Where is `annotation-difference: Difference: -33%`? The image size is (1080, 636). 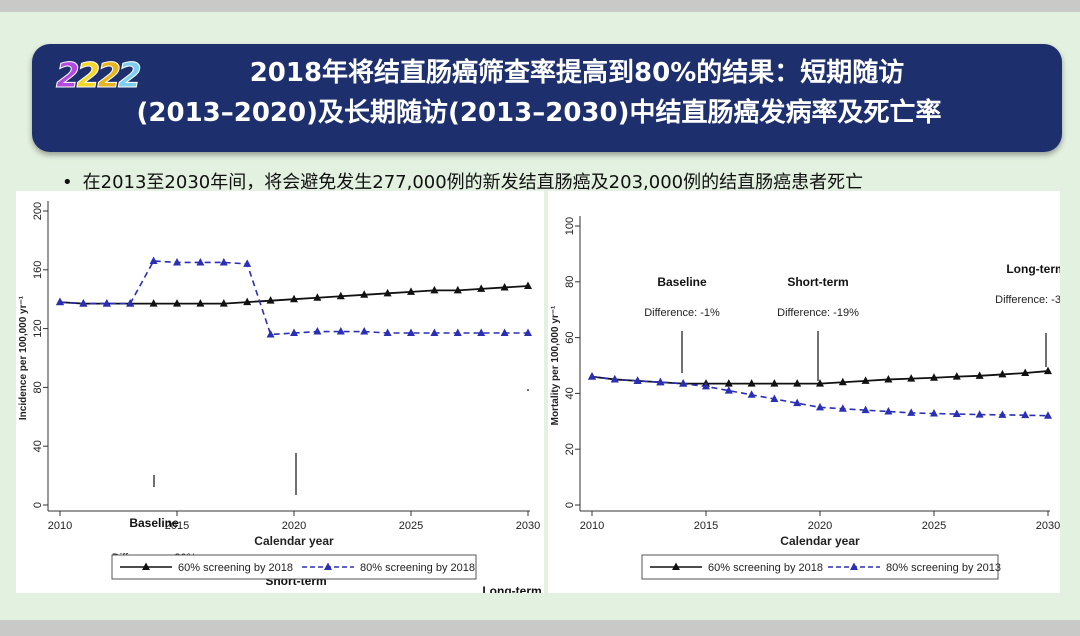
annotation-difference: Difference: -33% is located at coordinates (1027, 300).